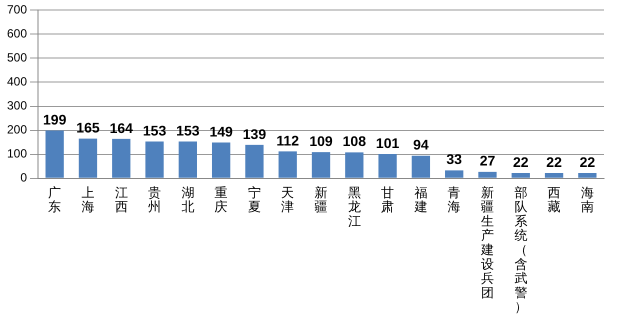 This screenshot has width=618, height=320. What do you see at coordinates (454, 159) in the screenshot?
I see `data-label: 33` at bounding box center [454, 159].